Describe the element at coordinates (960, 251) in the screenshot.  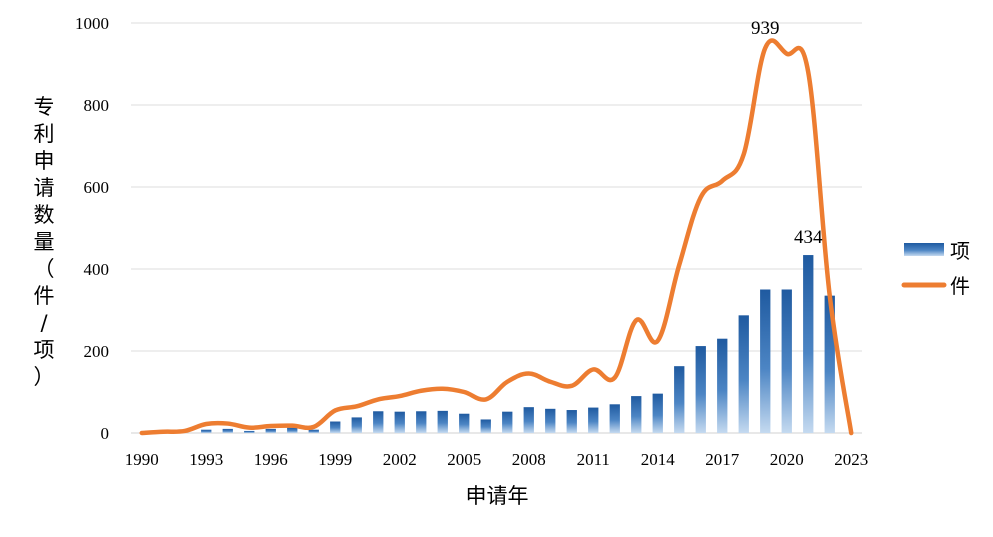
I see `legend-label-bar: 项` at that location.